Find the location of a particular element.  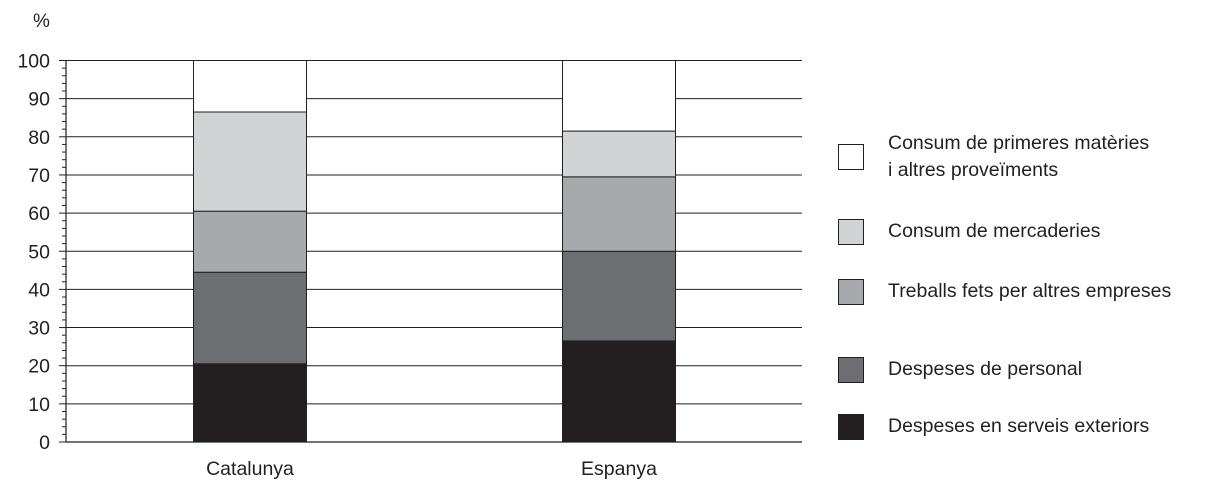

y-tick-label: 90 is located at coordinates (39, 100).